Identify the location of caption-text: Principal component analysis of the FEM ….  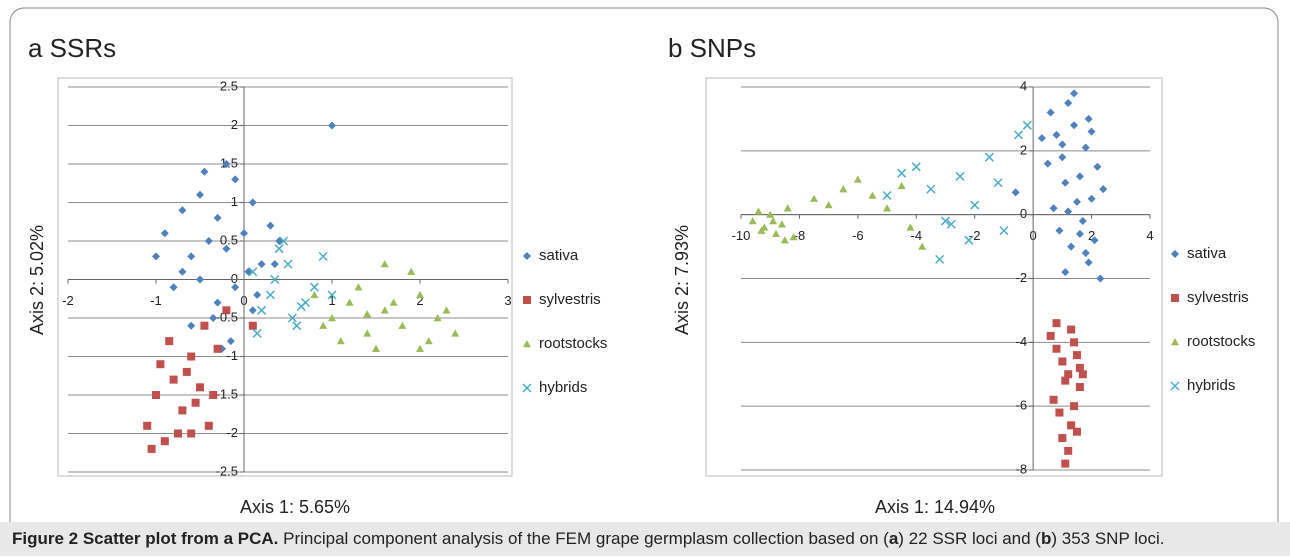
(586, 538).